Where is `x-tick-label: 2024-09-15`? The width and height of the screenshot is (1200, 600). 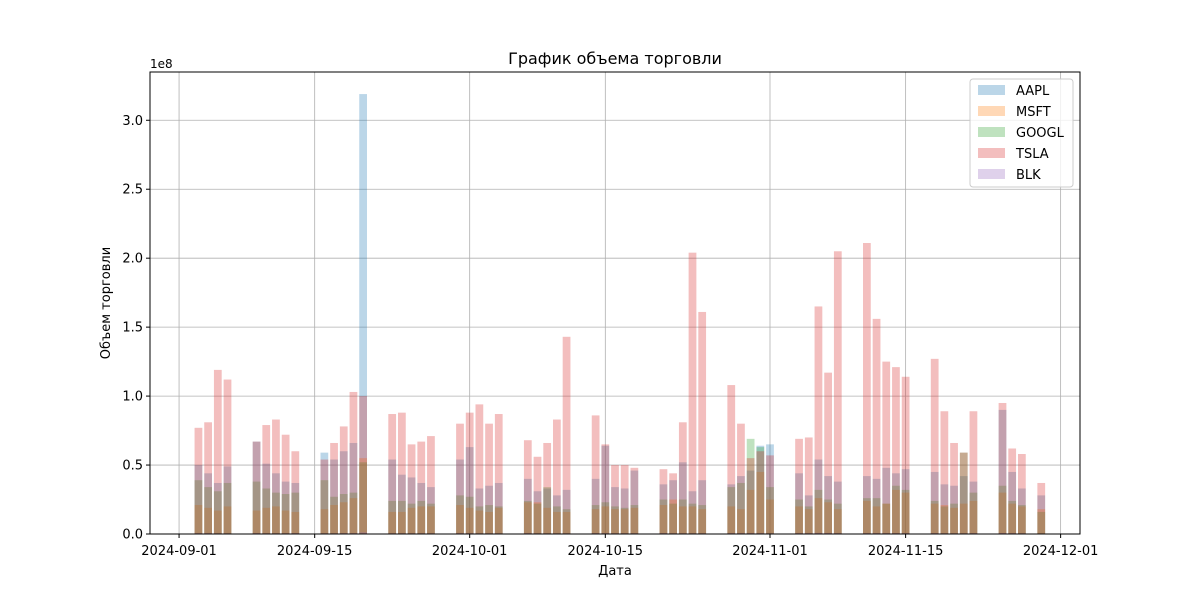 x-tick-label: 2024-09-15 is located at coordinates (315, 551).